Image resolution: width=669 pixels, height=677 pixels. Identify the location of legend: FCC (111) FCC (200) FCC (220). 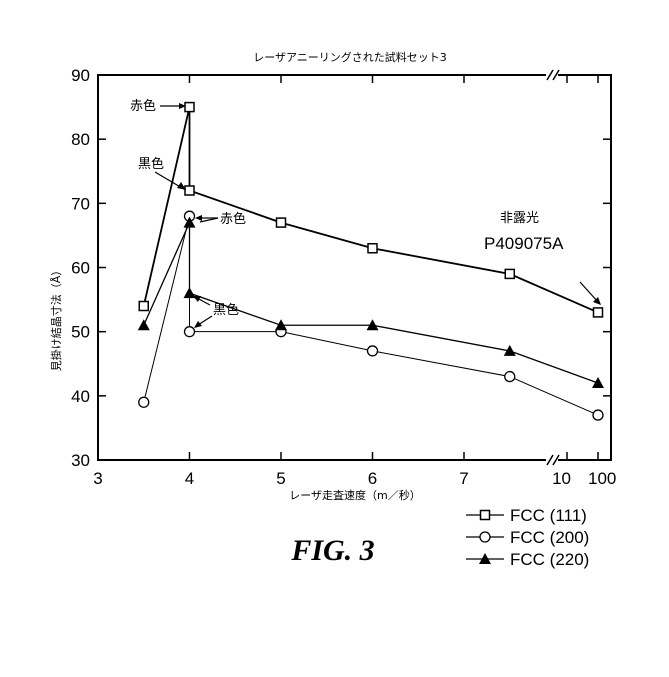
(527, 537).